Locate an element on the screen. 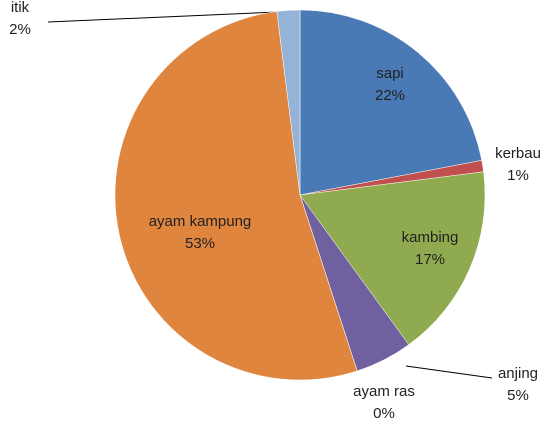 The width and height of the screenshot is (556, 430). slice-label: kambing is located at coordinates (430, 237).